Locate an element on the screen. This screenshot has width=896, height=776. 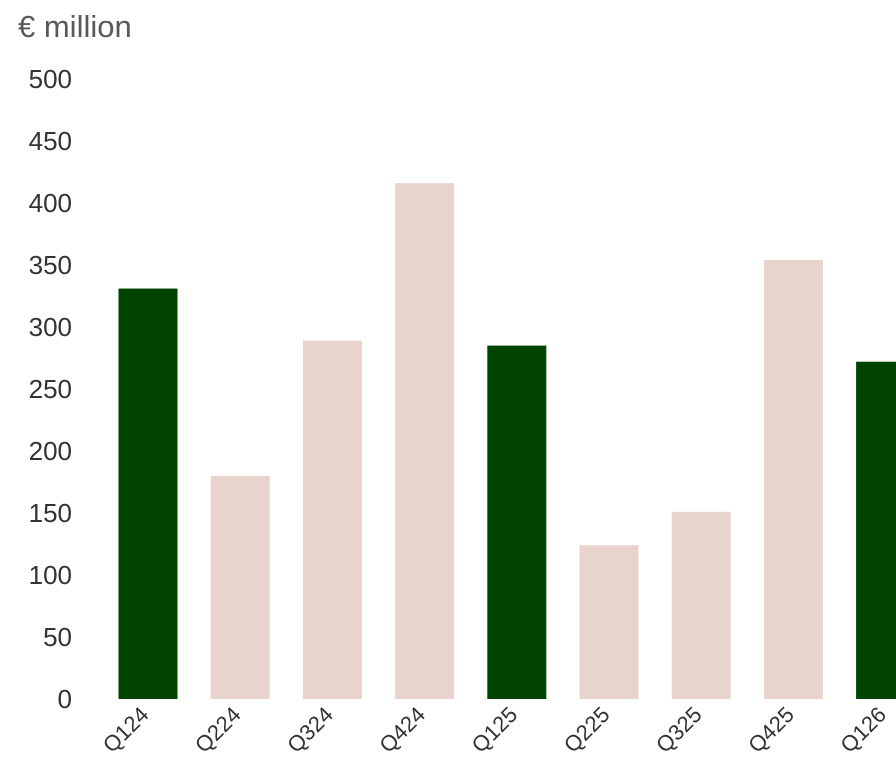
y-tick-label: 50 is located at coordinates (57, 637).